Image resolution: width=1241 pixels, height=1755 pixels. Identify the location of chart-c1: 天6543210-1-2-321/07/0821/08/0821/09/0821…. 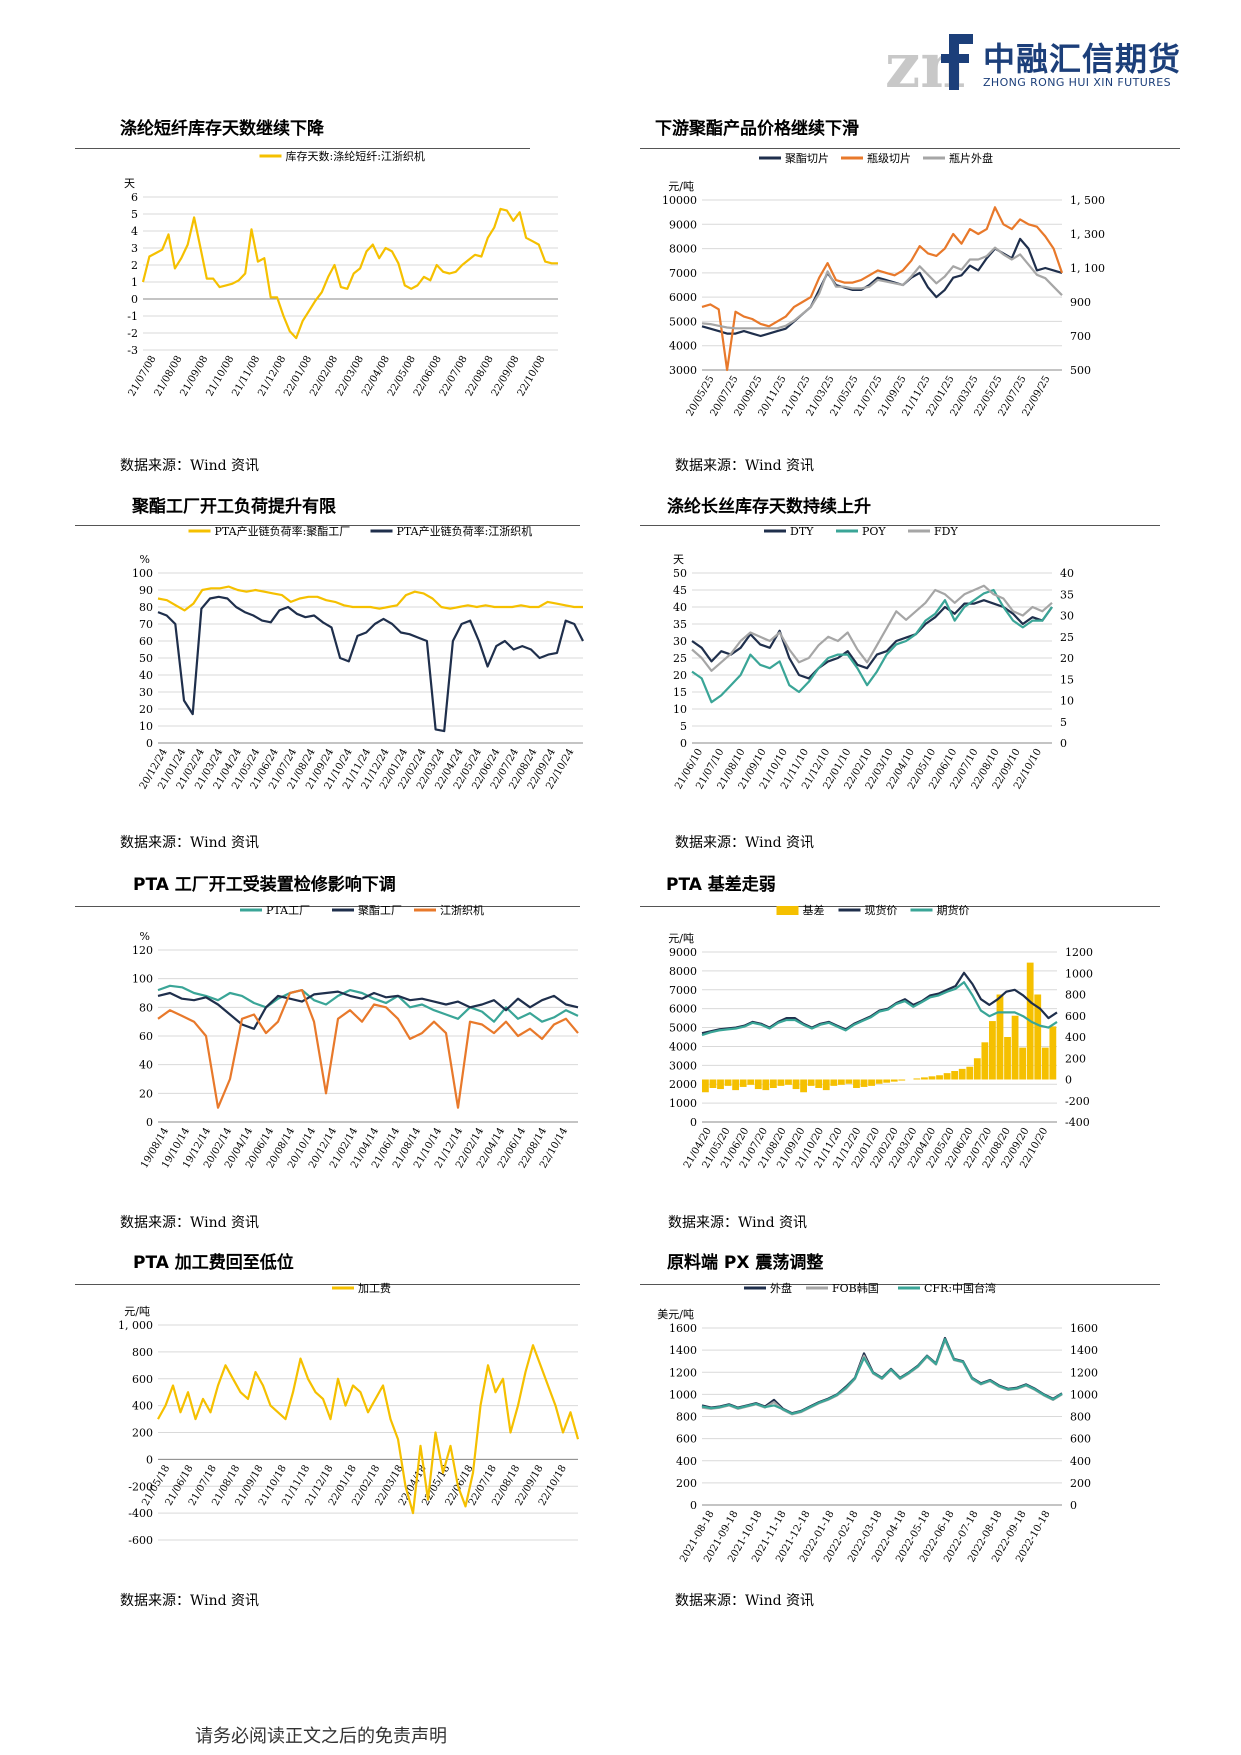
(341, 273).